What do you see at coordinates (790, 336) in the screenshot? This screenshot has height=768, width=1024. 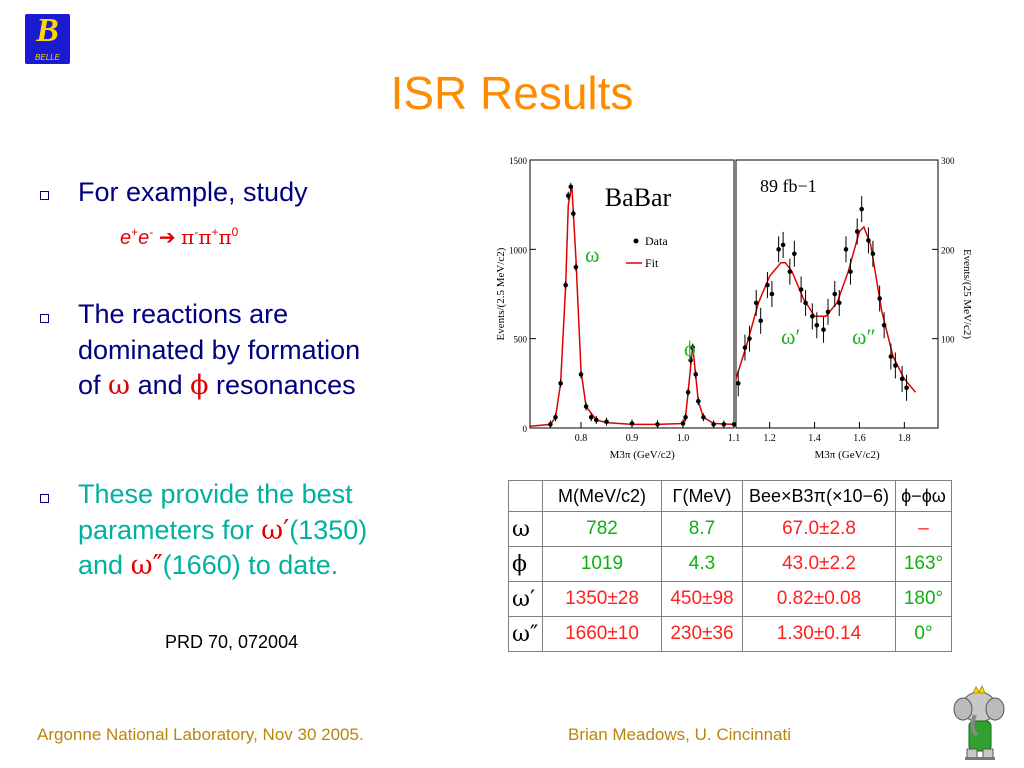 I see `omega-prime-label: ω′` at bounding box center [790, 336].